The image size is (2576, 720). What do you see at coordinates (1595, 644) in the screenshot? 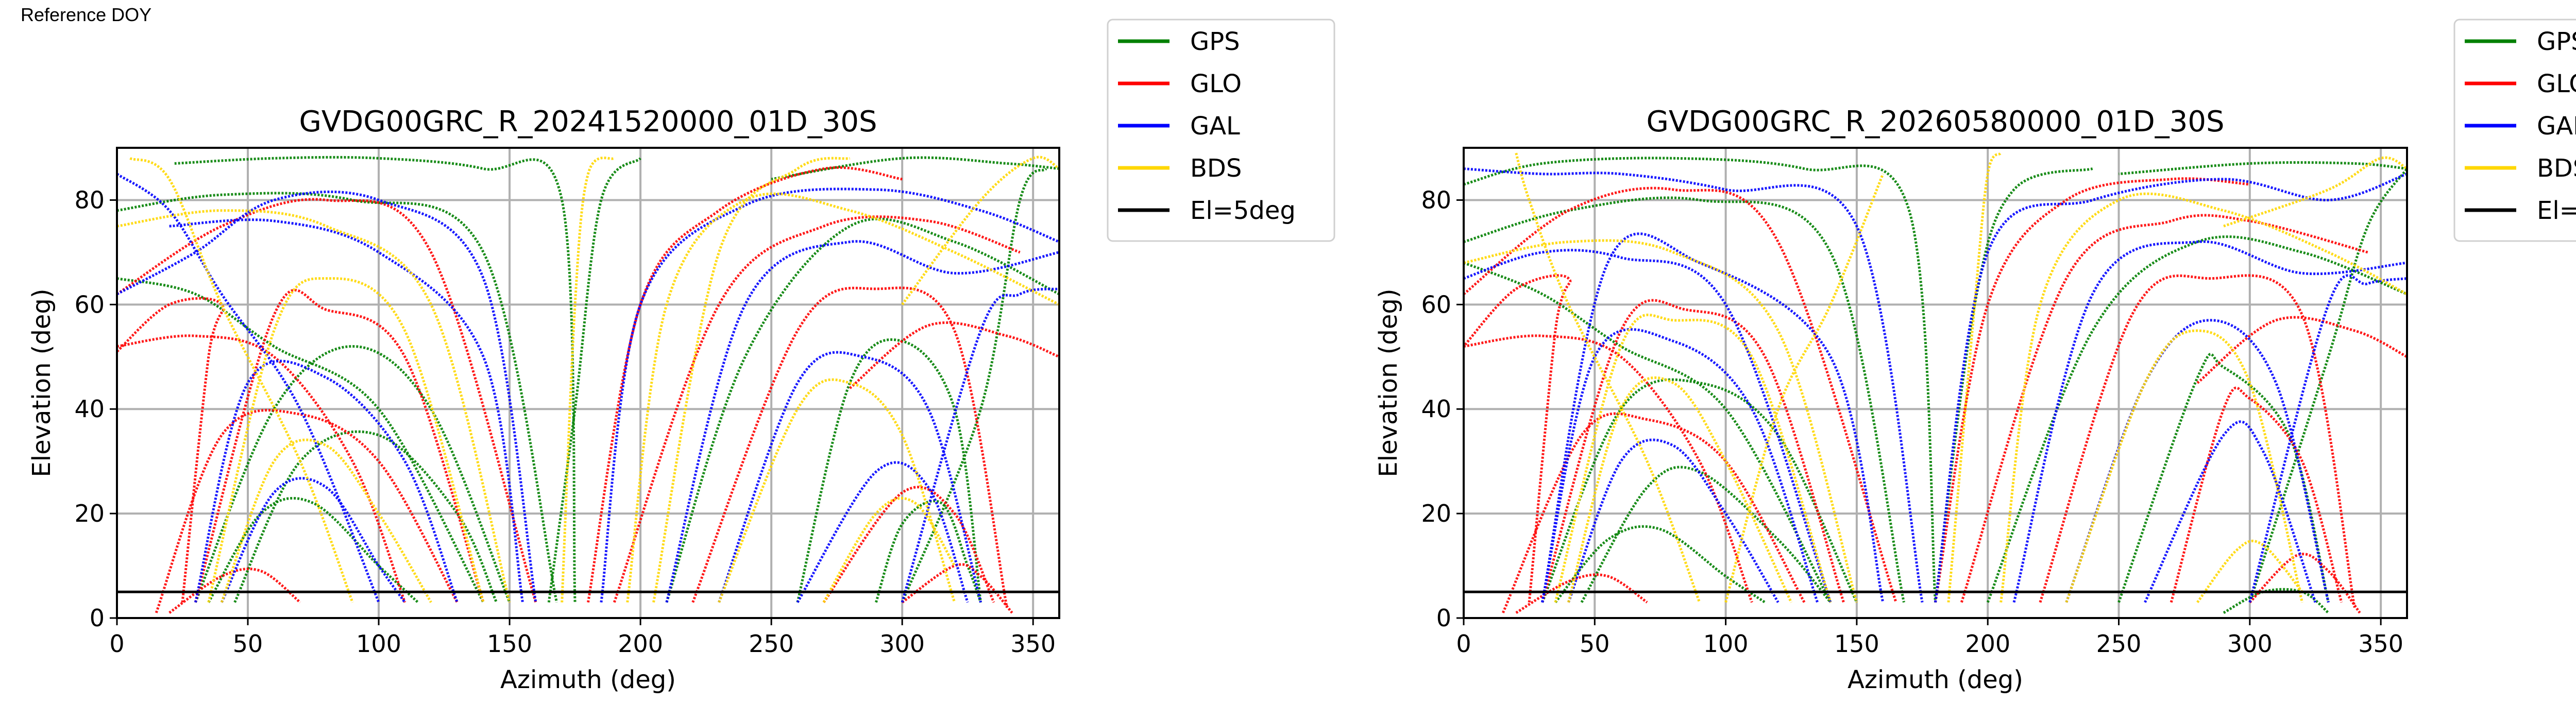
I see `x-tick-label: 50` at bounding box center [1595, 644].